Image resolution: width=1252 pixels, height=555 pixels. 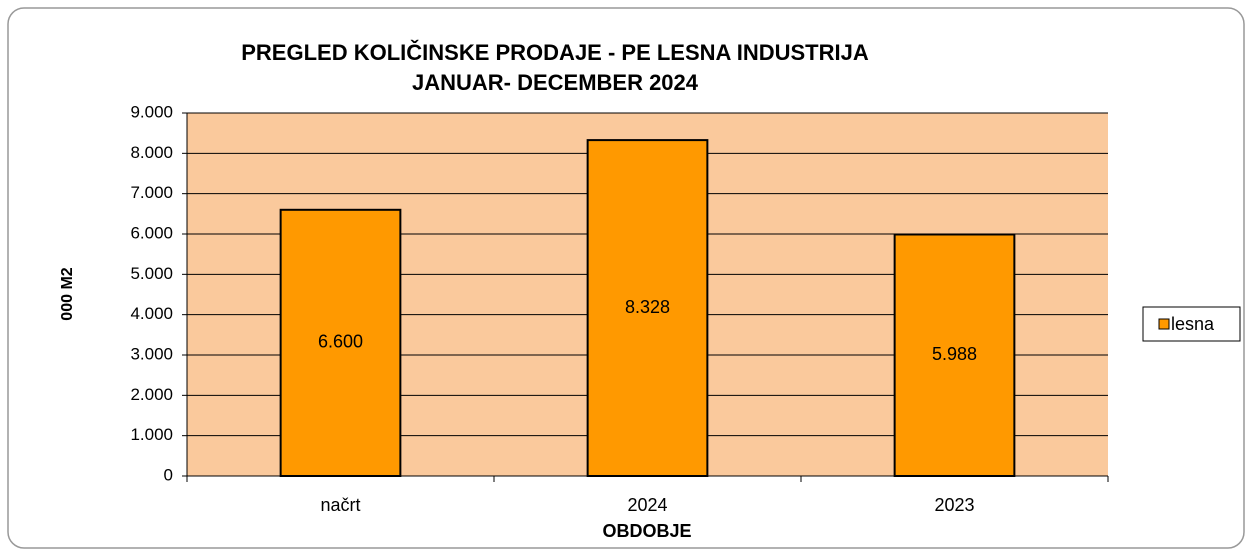 I want to click on y-tick-label: 0, so click(x=168, y=474).